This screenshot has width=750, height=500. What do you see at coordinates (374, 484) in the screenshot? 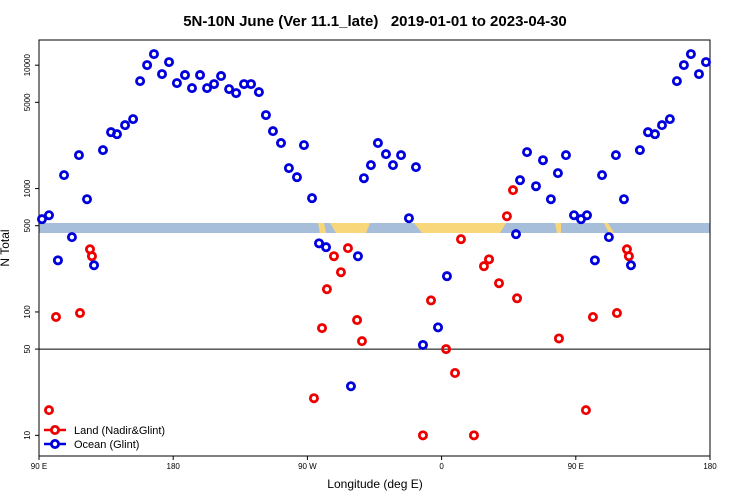
I see `x-axis-label: Longitude (deg E)` at bounding box center [374, 484].